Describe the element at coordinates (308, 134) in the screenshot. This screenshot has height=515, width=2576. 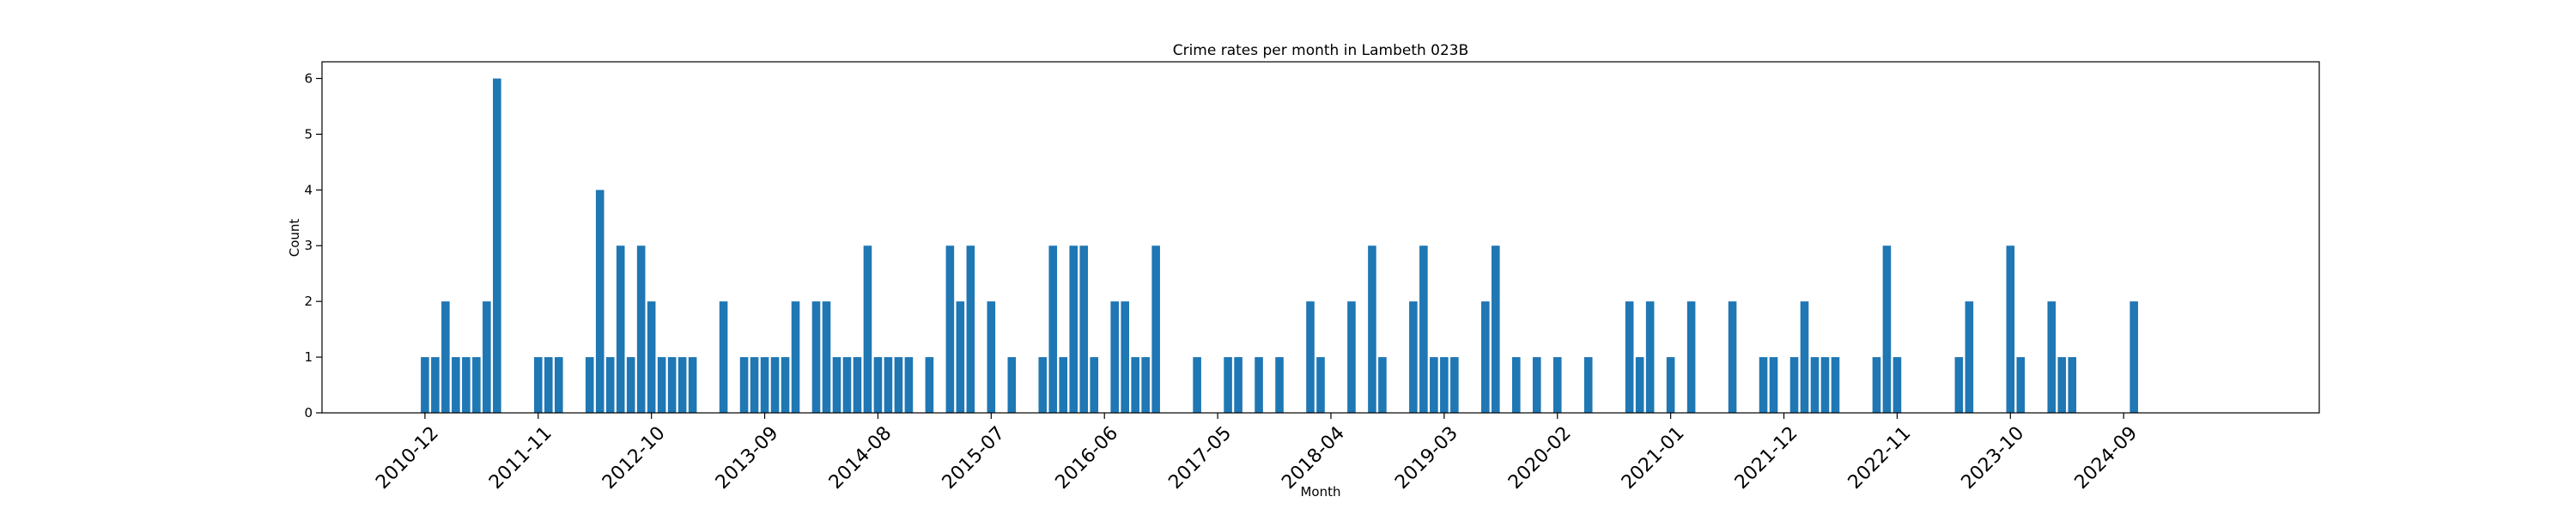
I see `y-tick-label: 5` at that location.